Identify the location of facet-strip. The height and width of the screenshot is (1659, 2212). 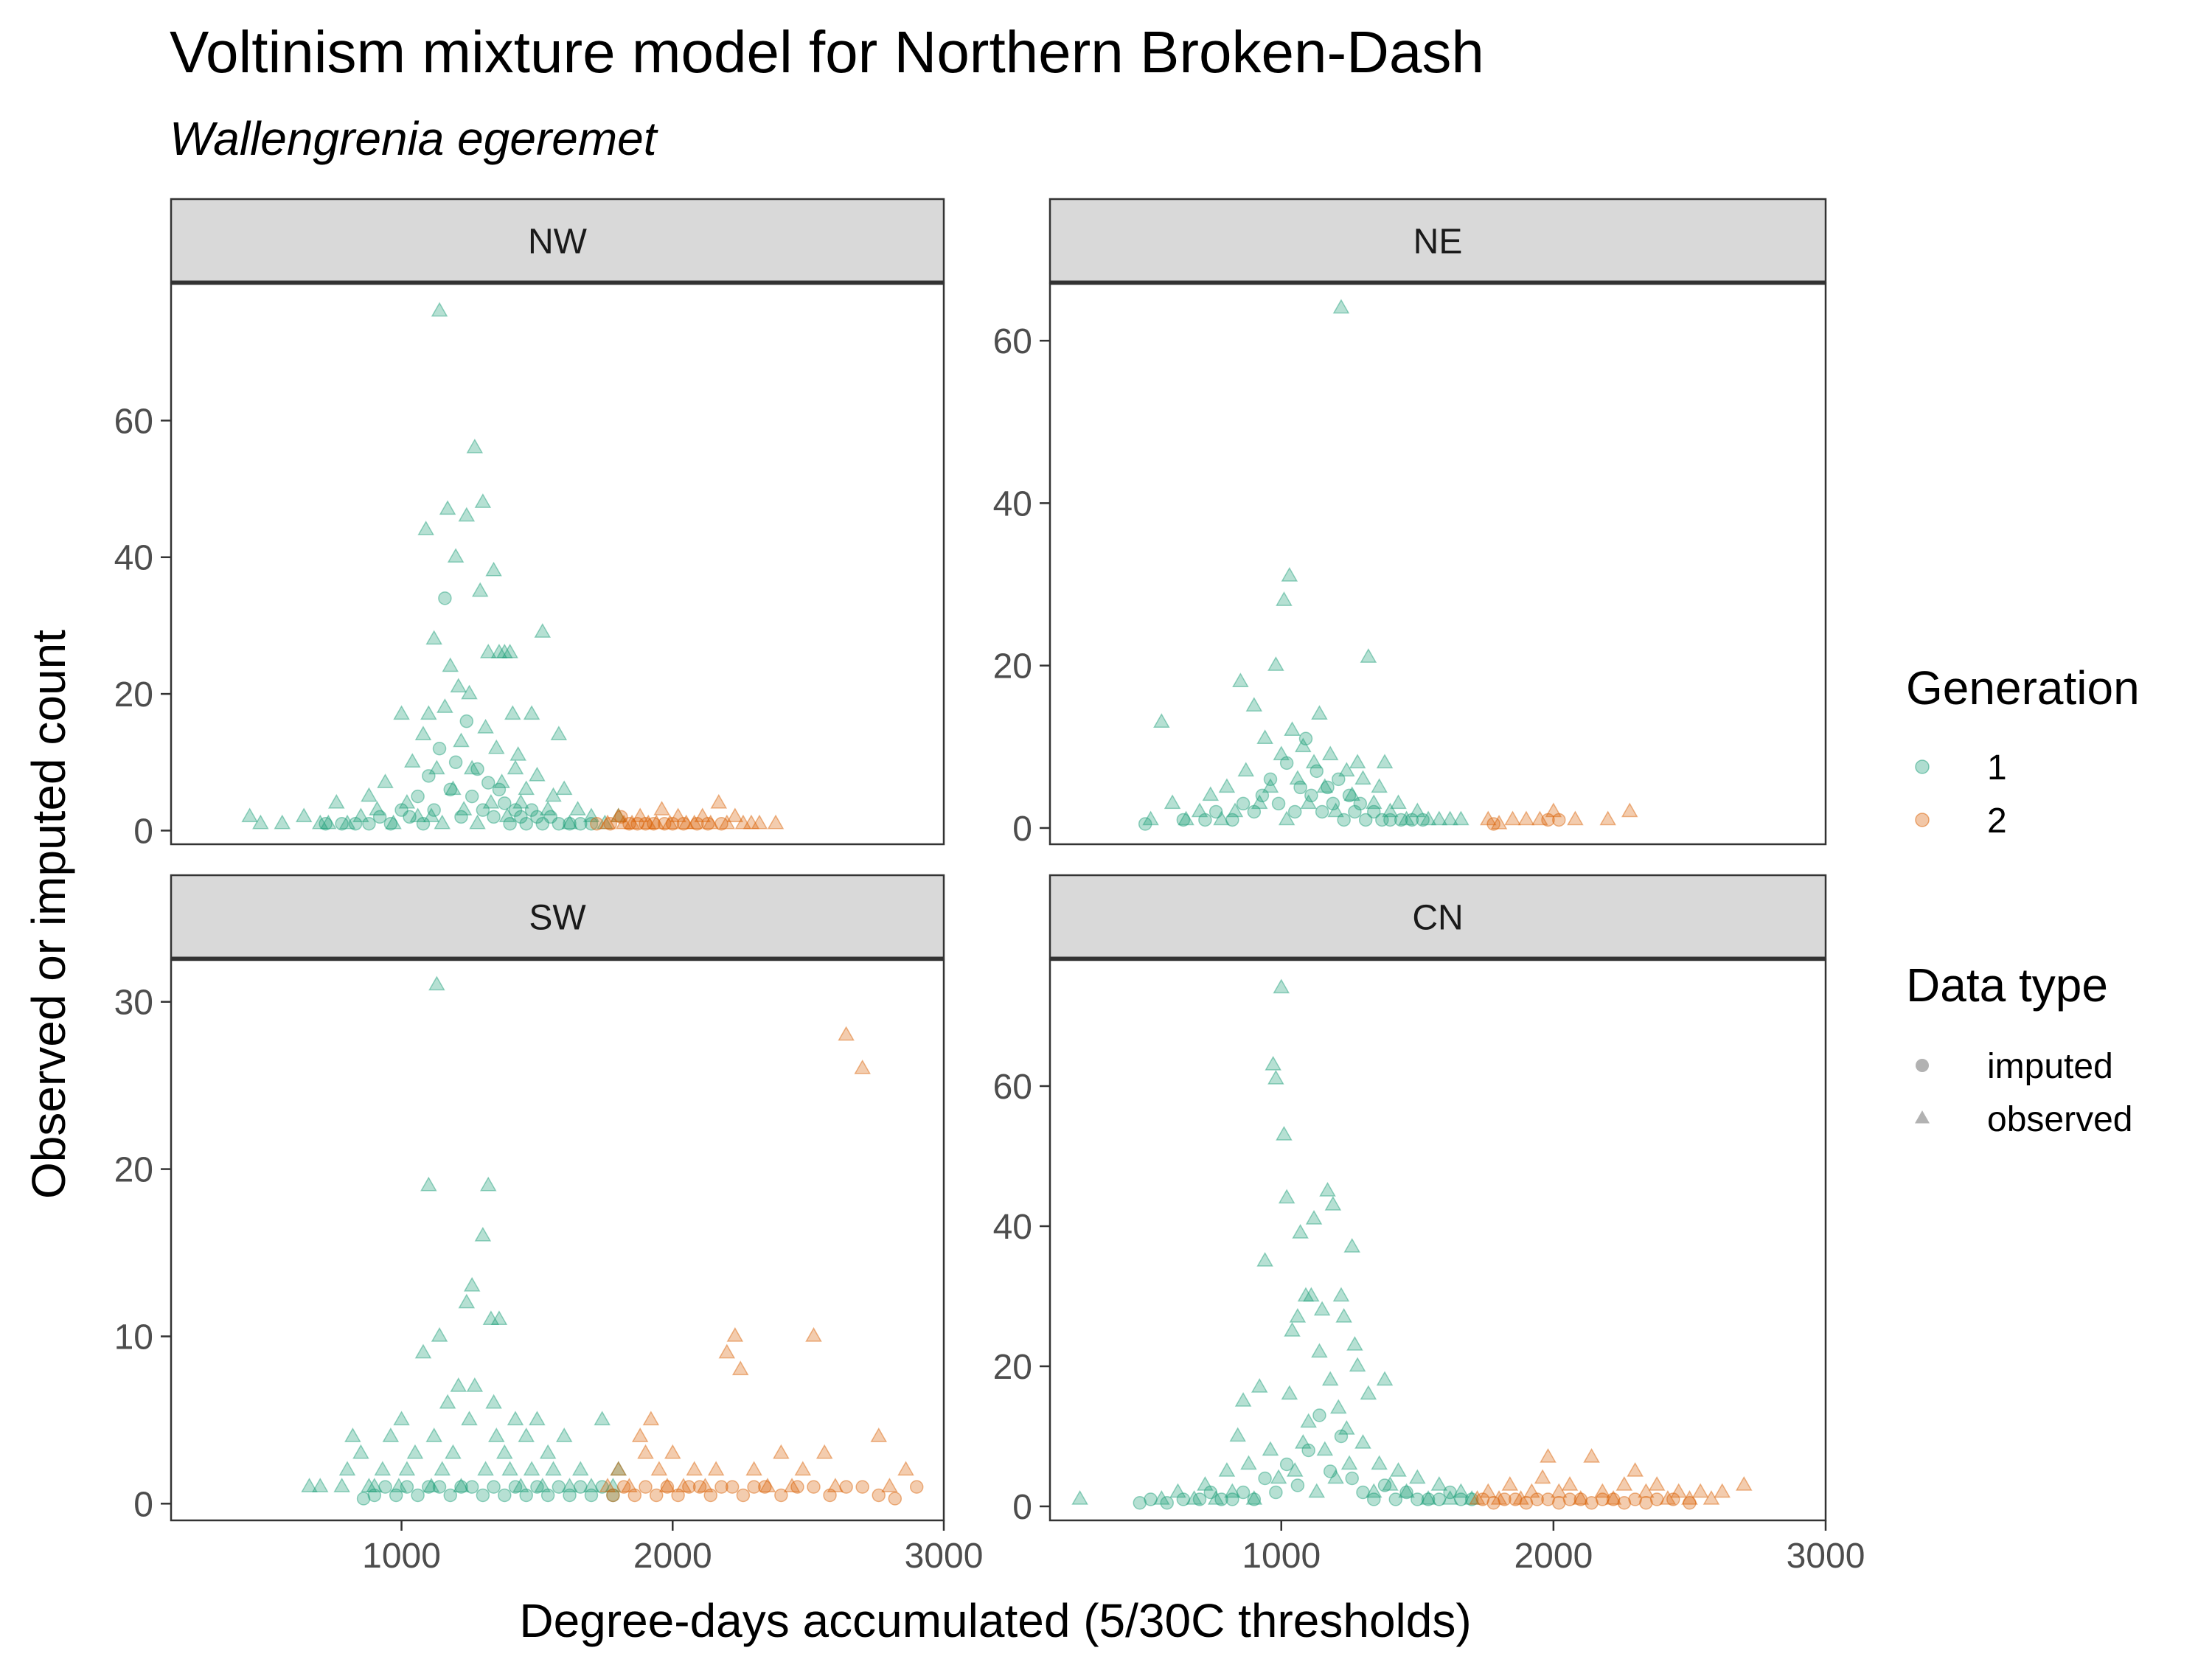
(557, 241).